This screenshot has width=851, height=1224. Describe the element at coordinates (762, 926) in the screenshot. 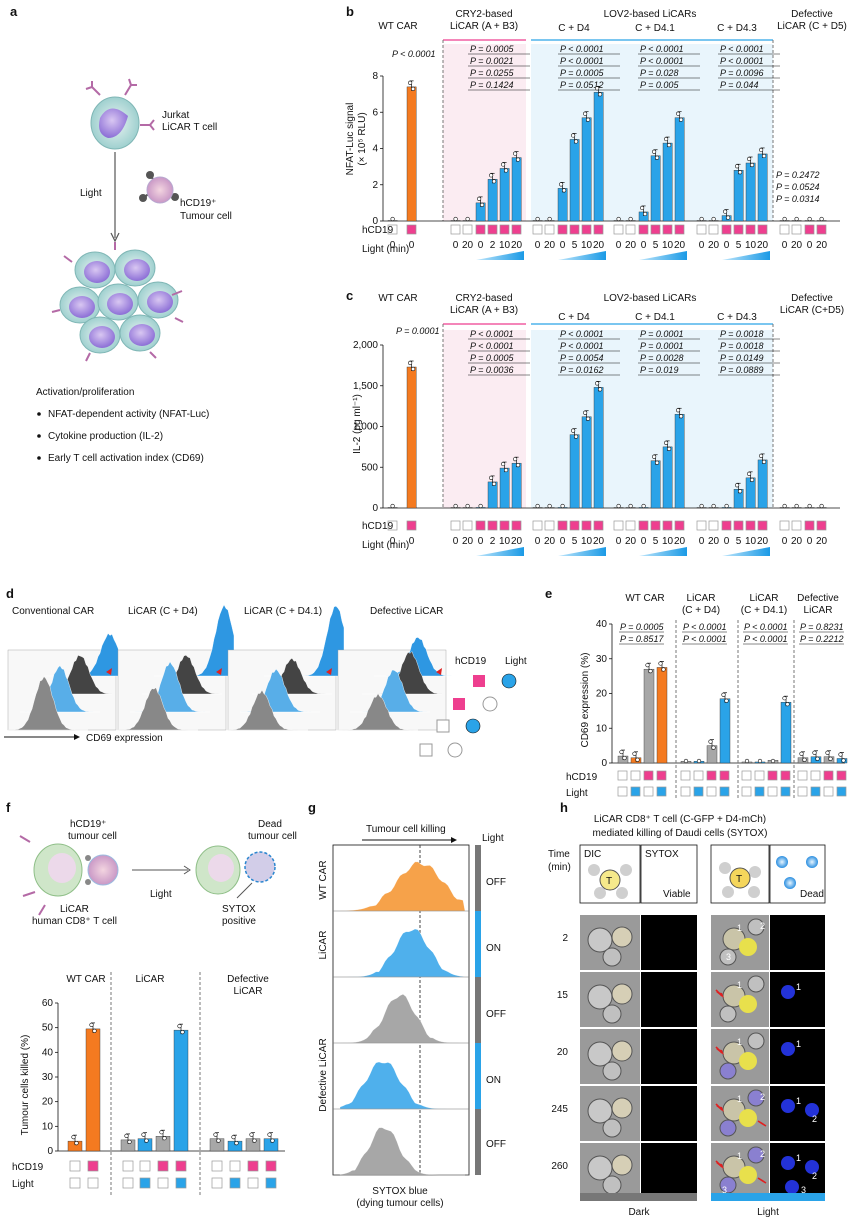

I see `h-cell-num: 2` at that location.